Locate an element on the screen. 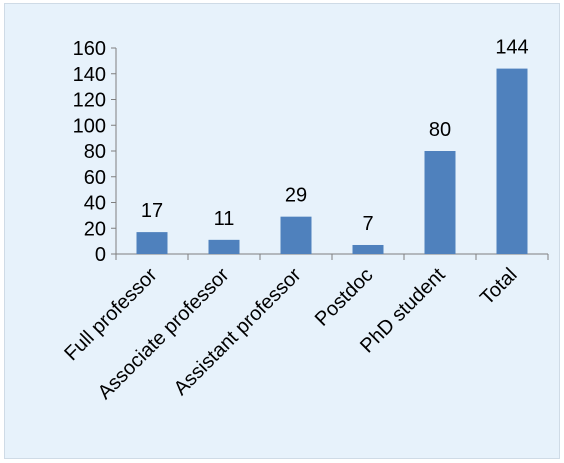 Image resolution: width=564 pixels, height=463 pixels. y-tick-label: 80 is located at coordinates (95, 152).